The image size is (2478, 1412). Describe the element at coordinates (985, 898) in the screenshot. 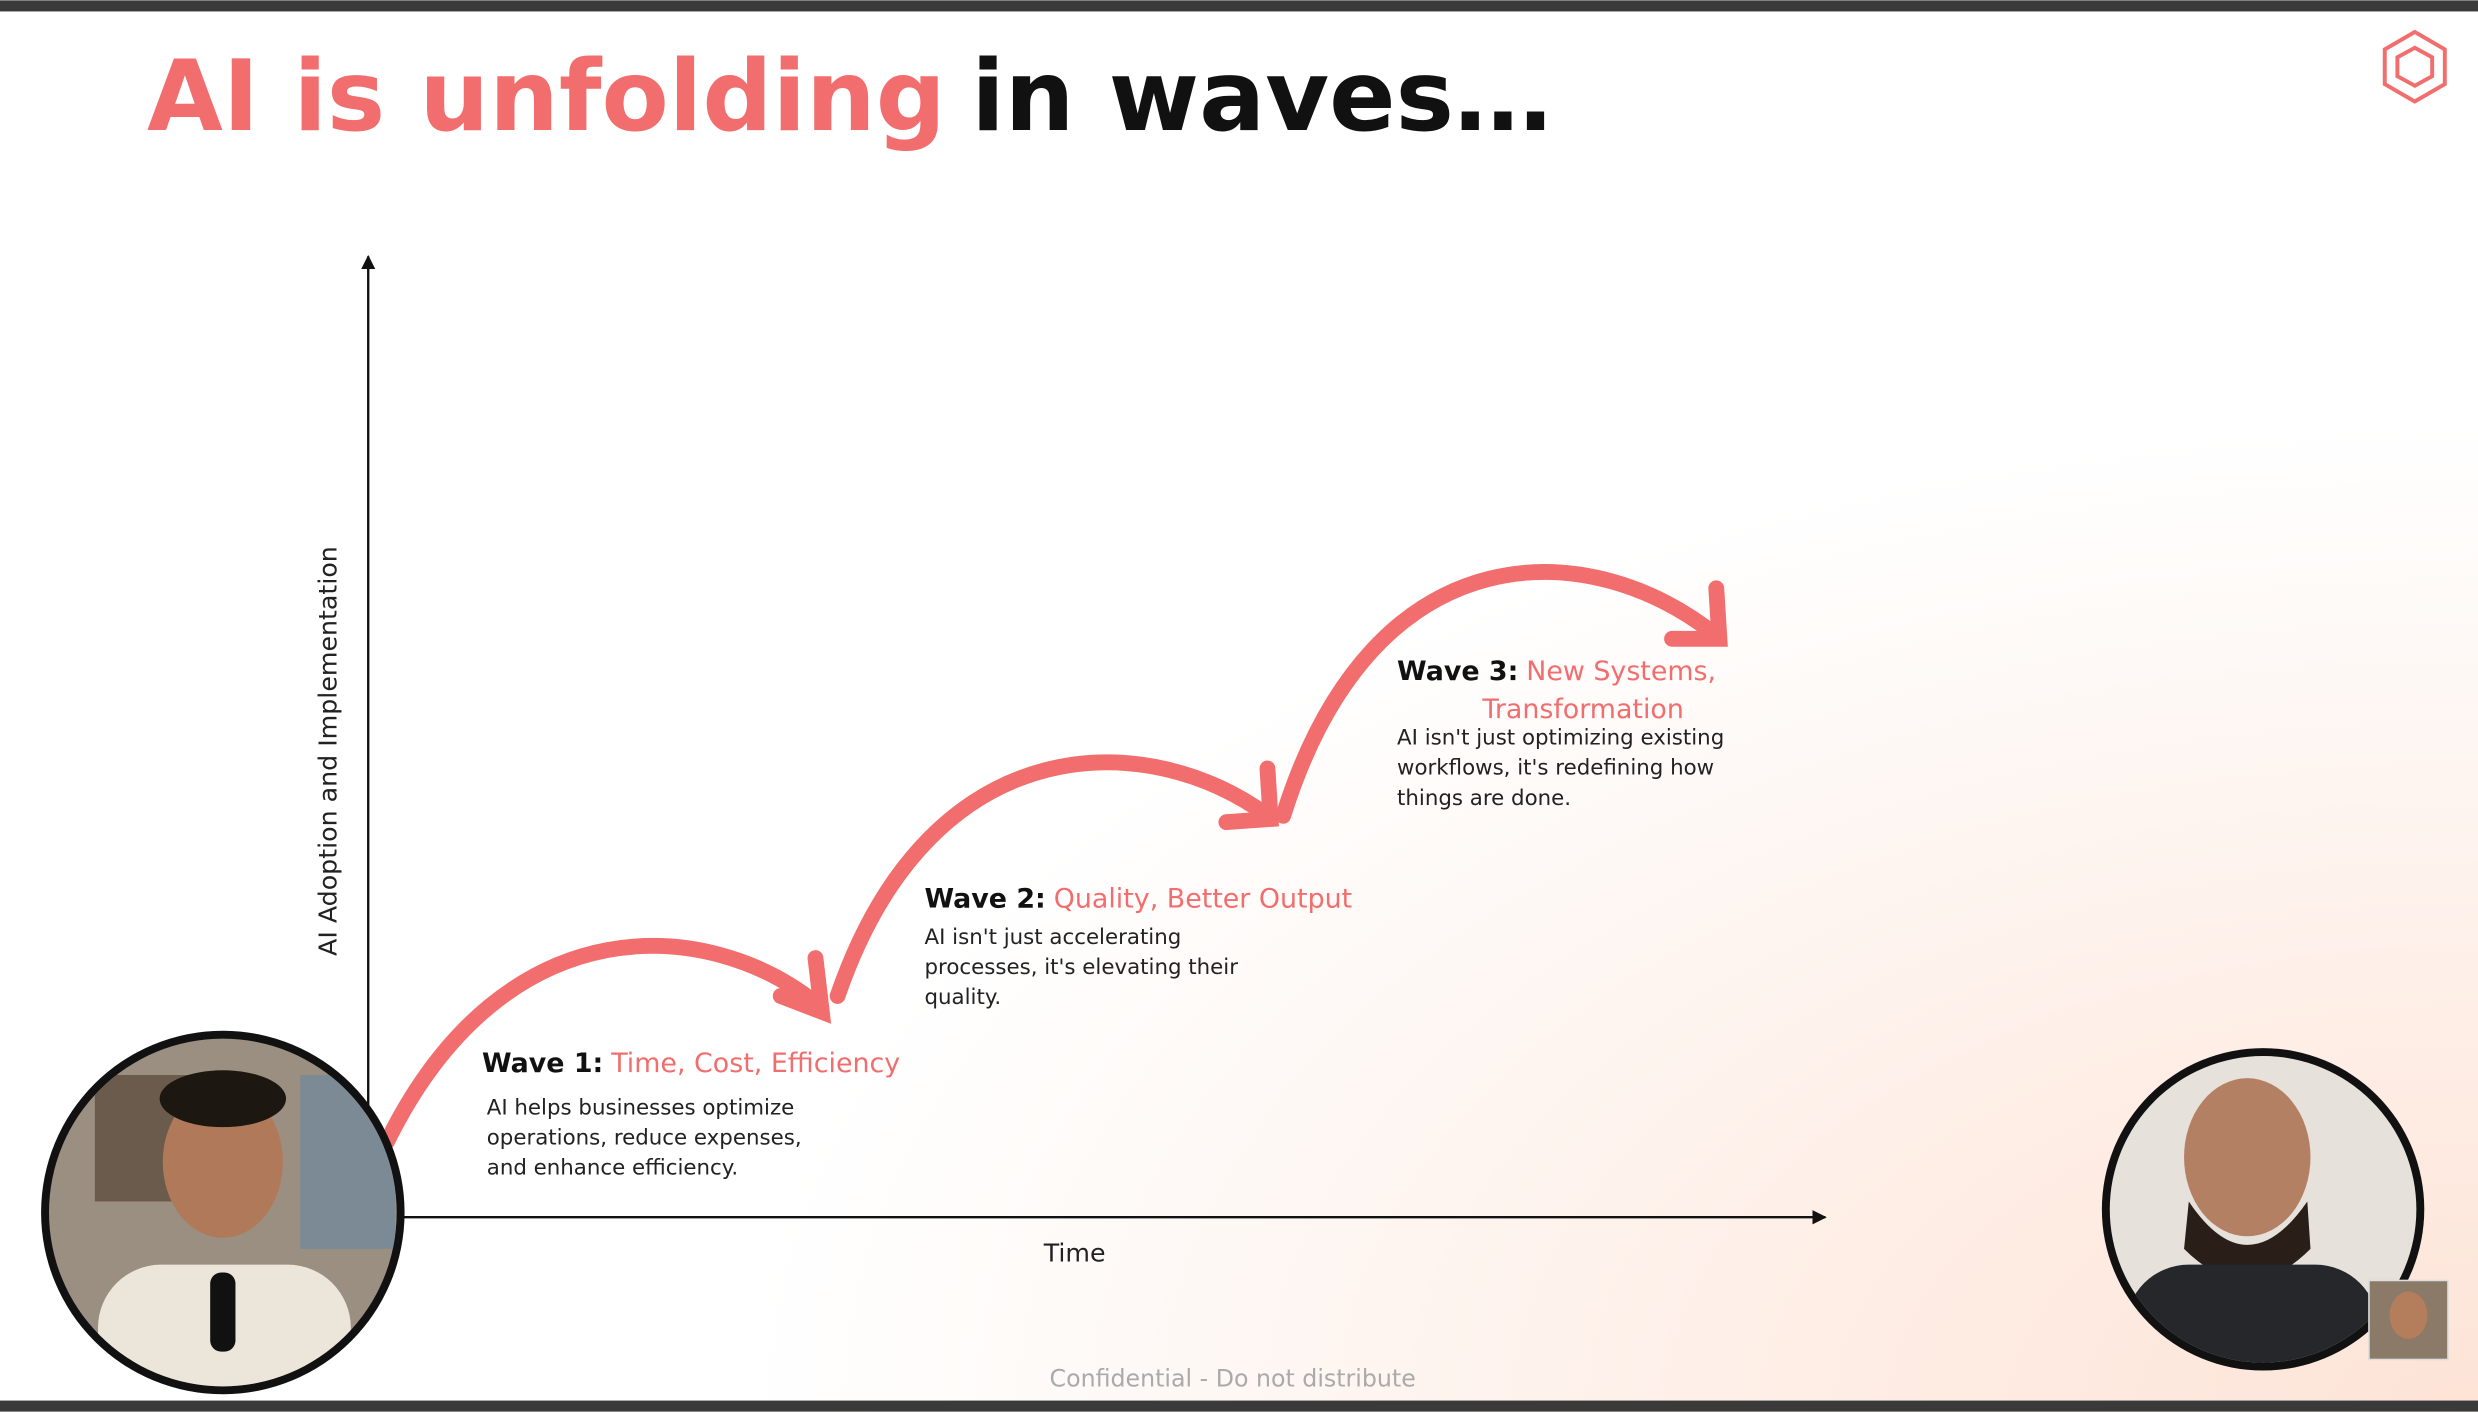

I see `wave-label: Wave 2:` at that location.